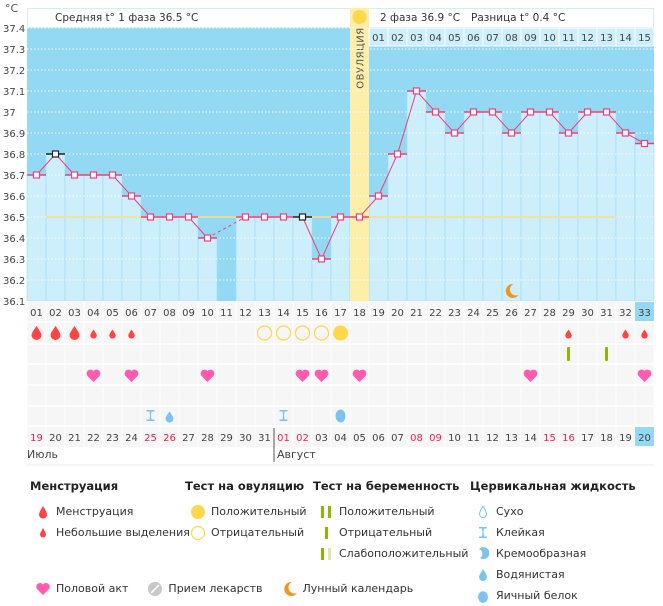 This screenshot has width=663, height=606. I want to click on drop-icon, so click(43, 512).